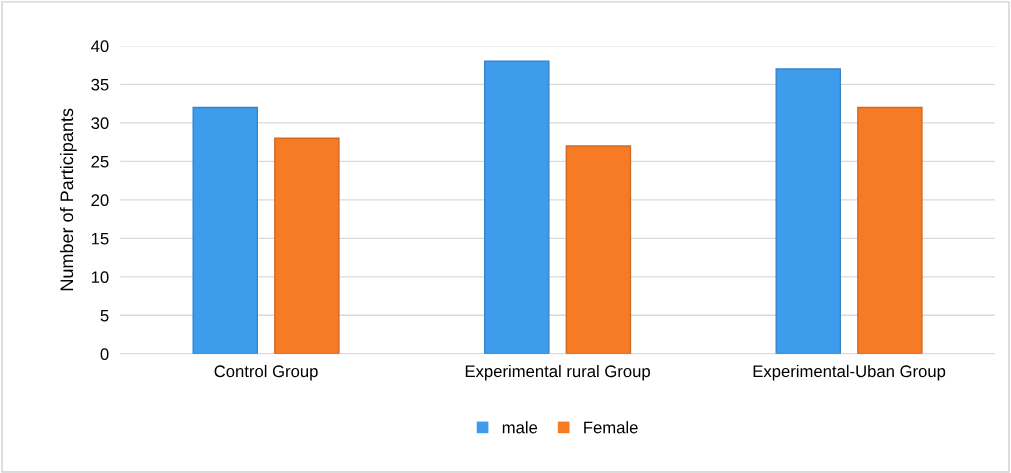  I want to click on y-tick-label: 15, so click(100, 238).